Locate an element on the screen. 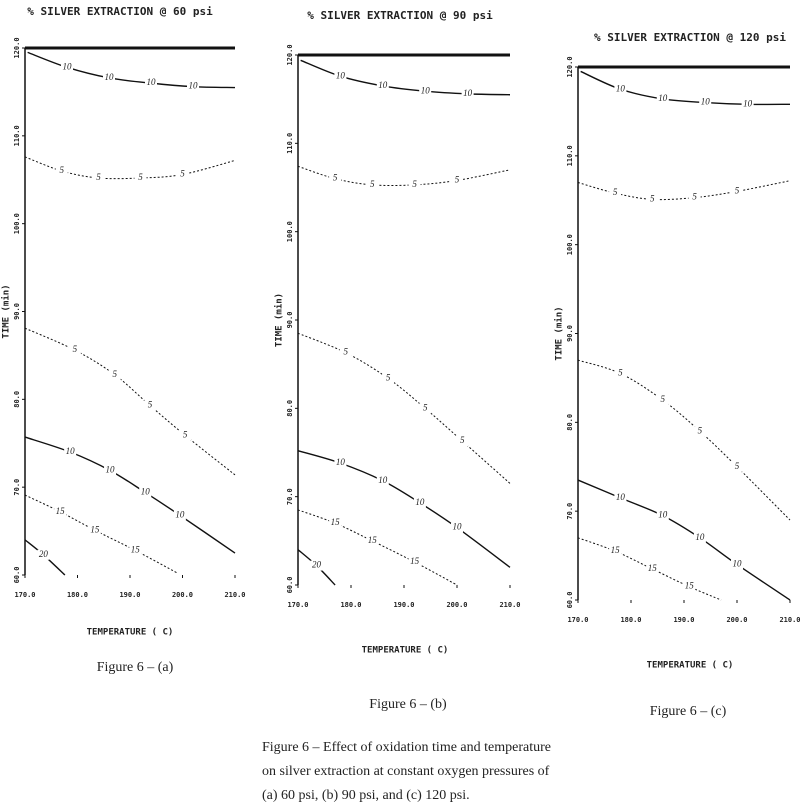 The image size is (800, 812). x-axis-label: TEMPERATURE ( C) is located at coordinates (690, 666).